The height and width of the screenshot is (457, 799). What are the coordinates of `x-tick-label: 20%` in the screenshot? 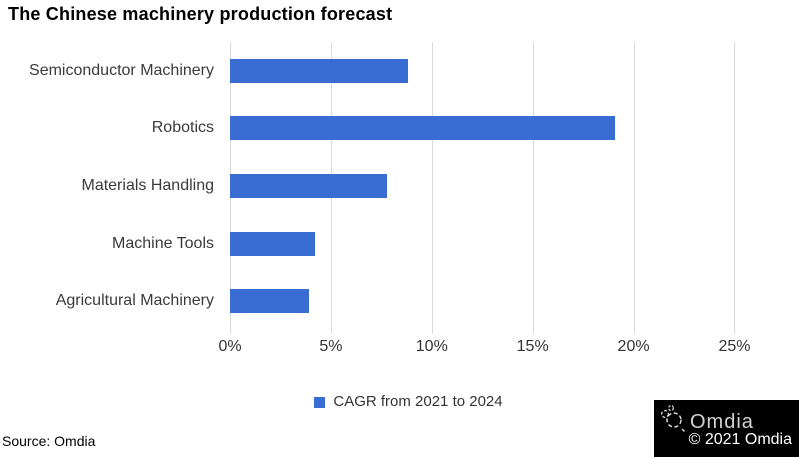 It's located at (633, 346).